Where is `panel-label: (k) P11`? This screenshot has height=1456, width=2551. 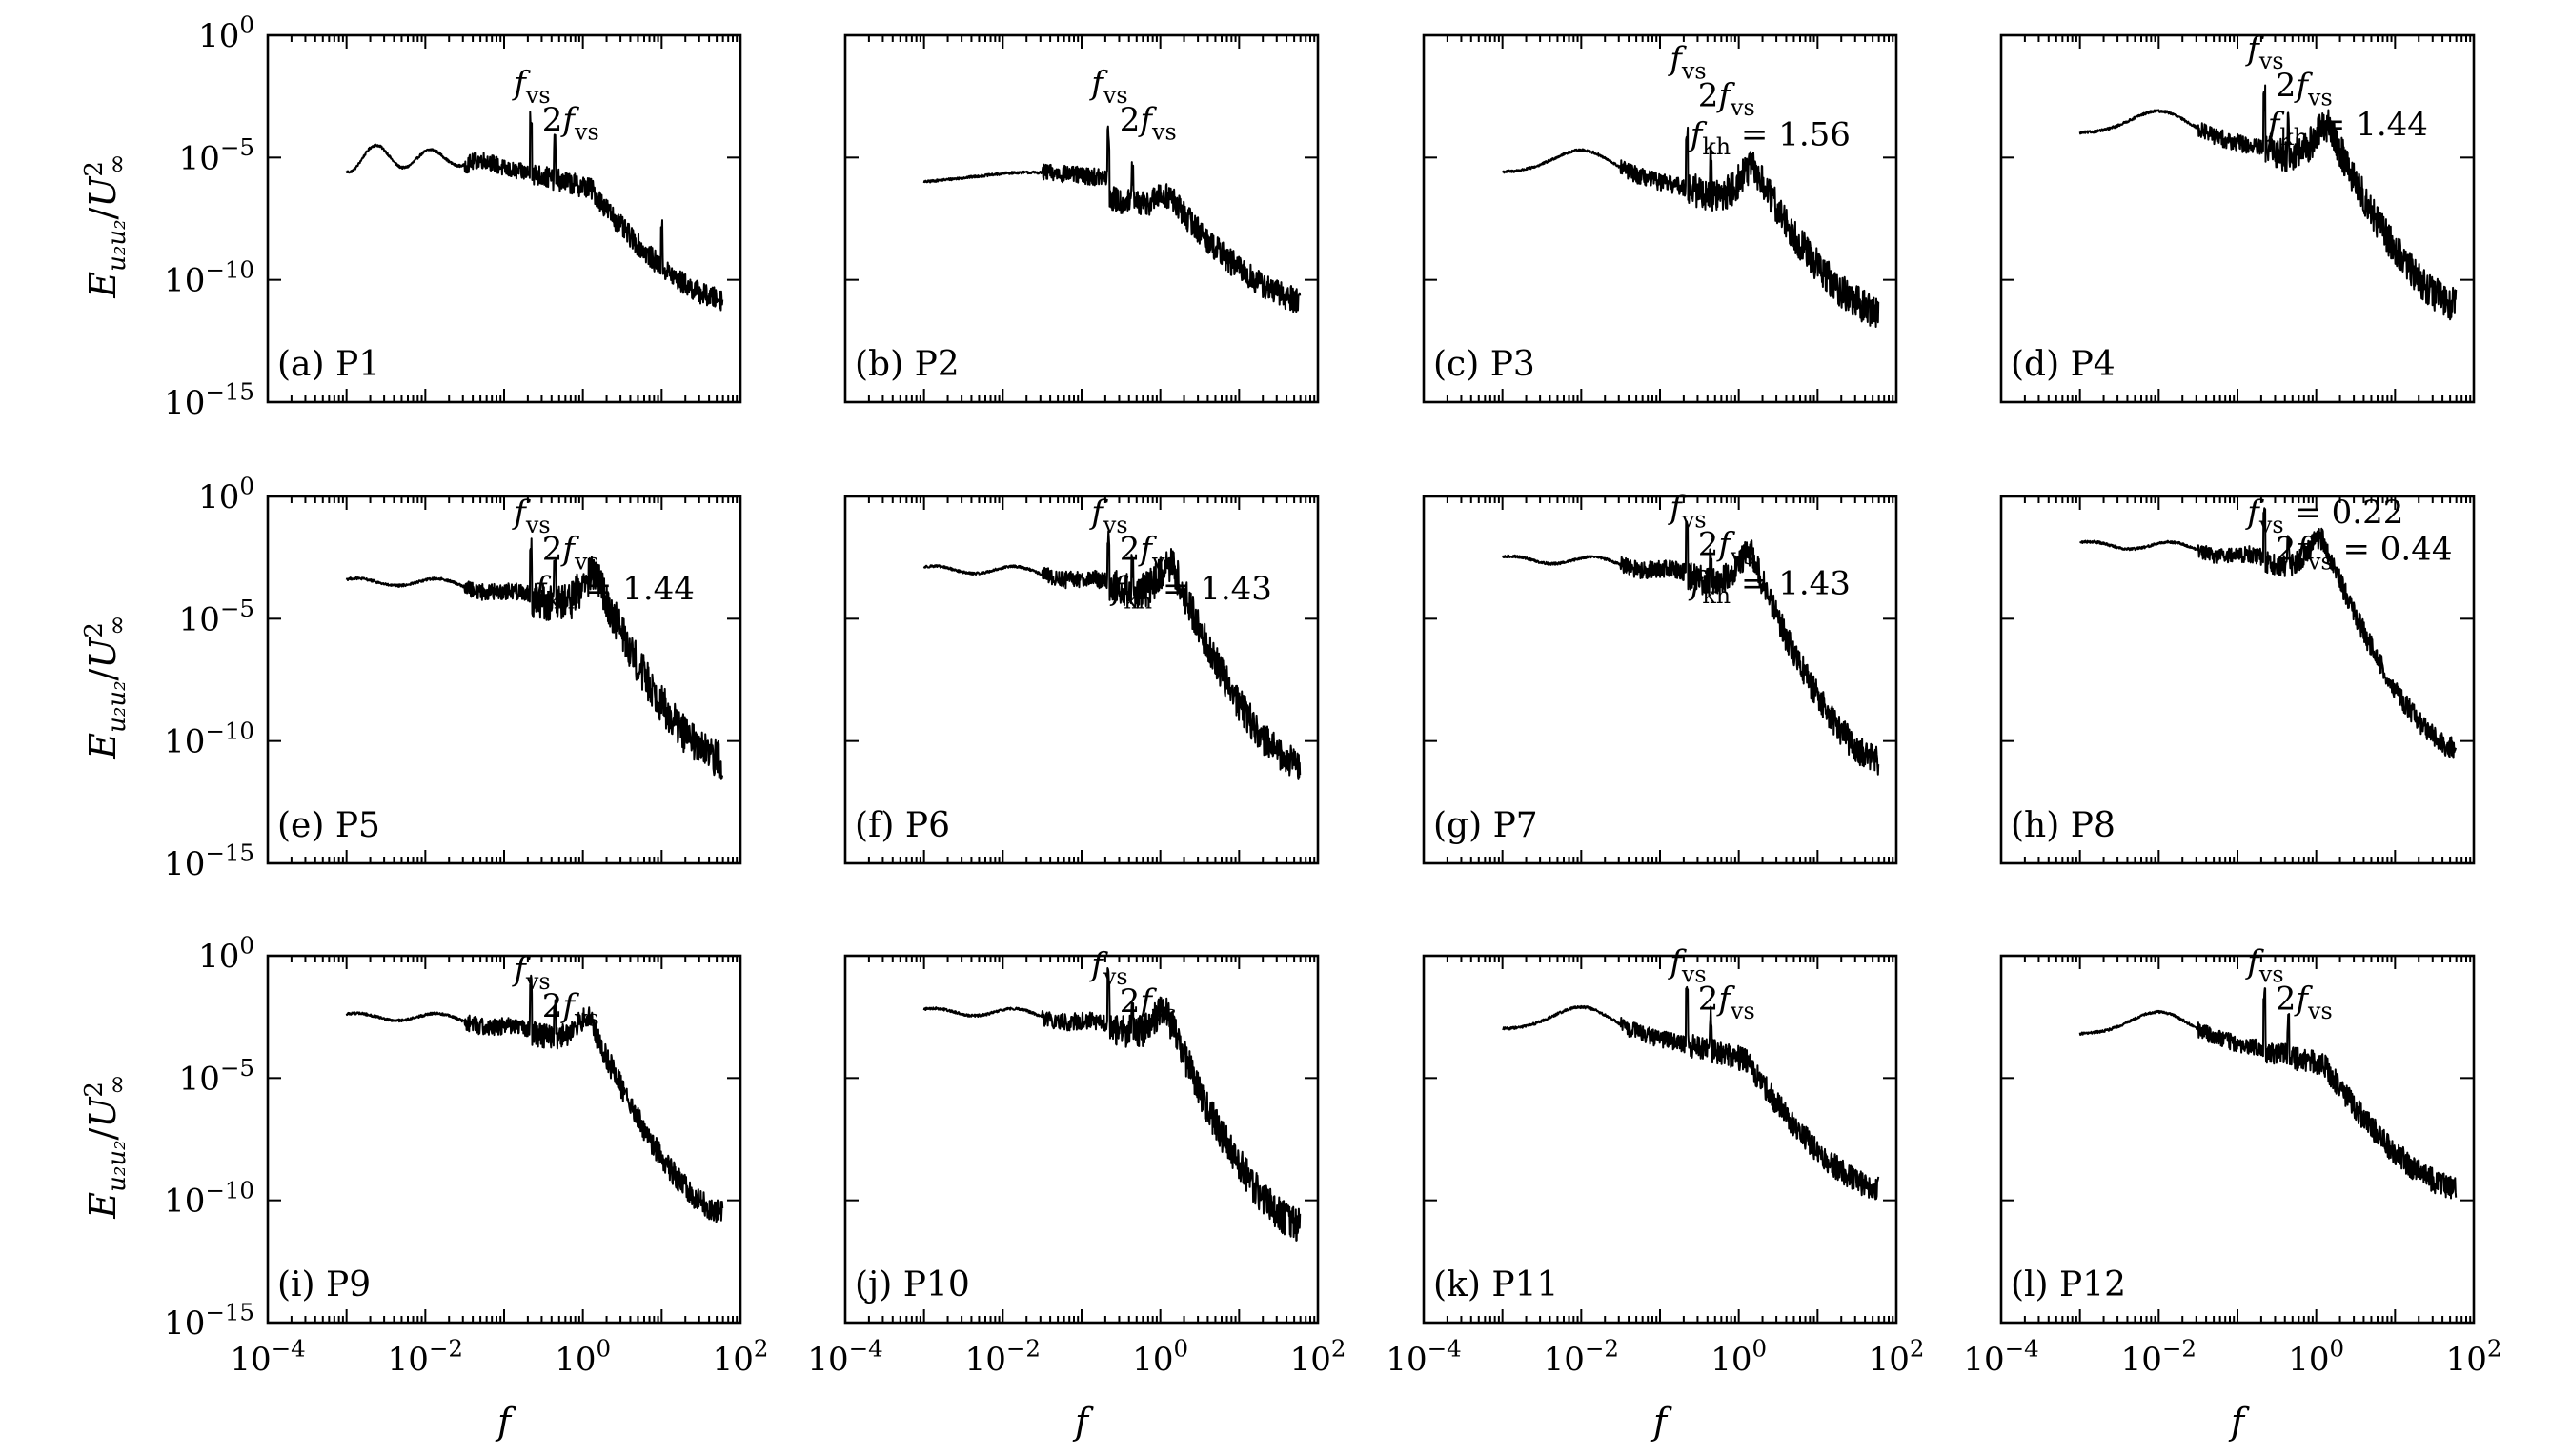
panel-label: (k) P11 is located at coordinates (1495, 1284).